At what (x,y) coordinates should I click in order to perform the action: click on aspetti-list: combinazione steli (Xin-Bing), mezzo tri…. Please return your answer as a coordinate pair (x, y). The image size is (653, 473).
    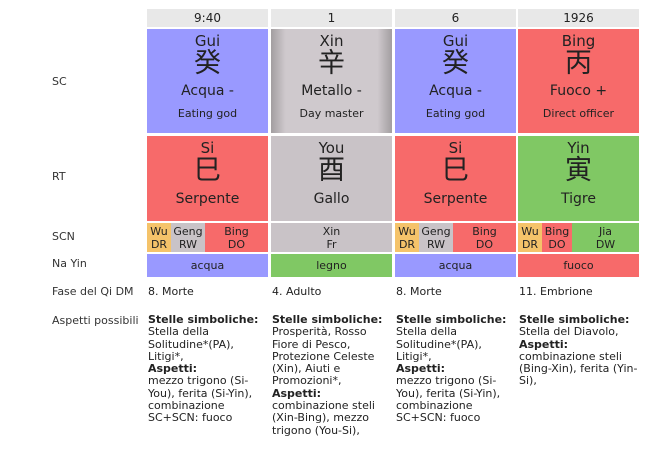
    Looking at the image, I should click on (323, 418).